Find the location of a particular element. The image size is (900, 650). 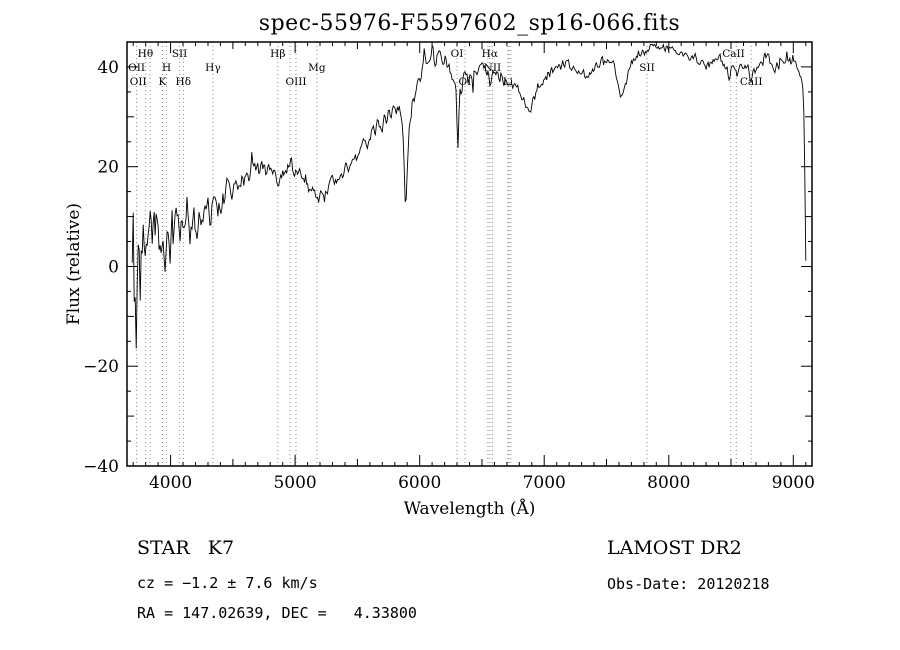

plot-title: spec-55976-F5597602_sp16-066.fits is located at coordinates (469, 23).